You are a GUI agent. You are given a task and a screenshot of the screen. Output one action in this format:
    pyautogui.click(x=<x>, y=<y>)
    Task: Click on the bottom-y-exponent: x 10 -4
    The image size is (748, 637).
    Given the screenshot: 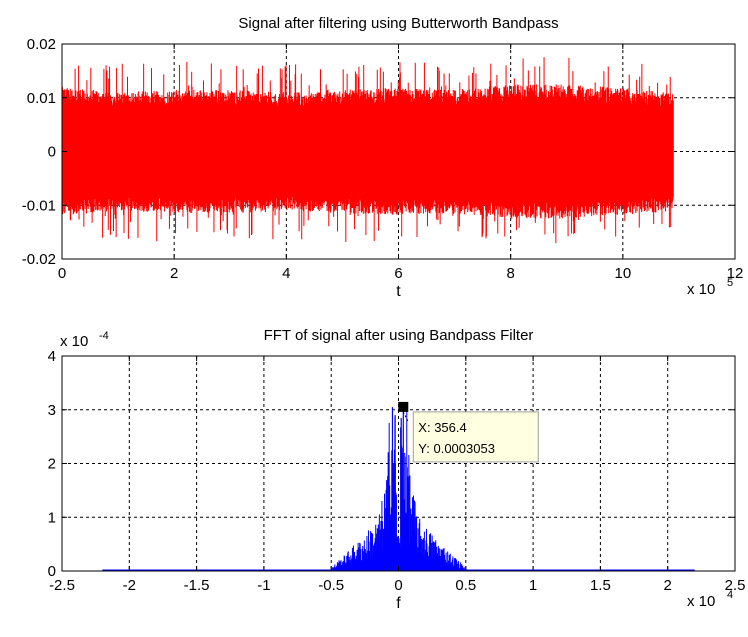 What is the action you would take?
    pyautogui.click(x=84, y=340)
    